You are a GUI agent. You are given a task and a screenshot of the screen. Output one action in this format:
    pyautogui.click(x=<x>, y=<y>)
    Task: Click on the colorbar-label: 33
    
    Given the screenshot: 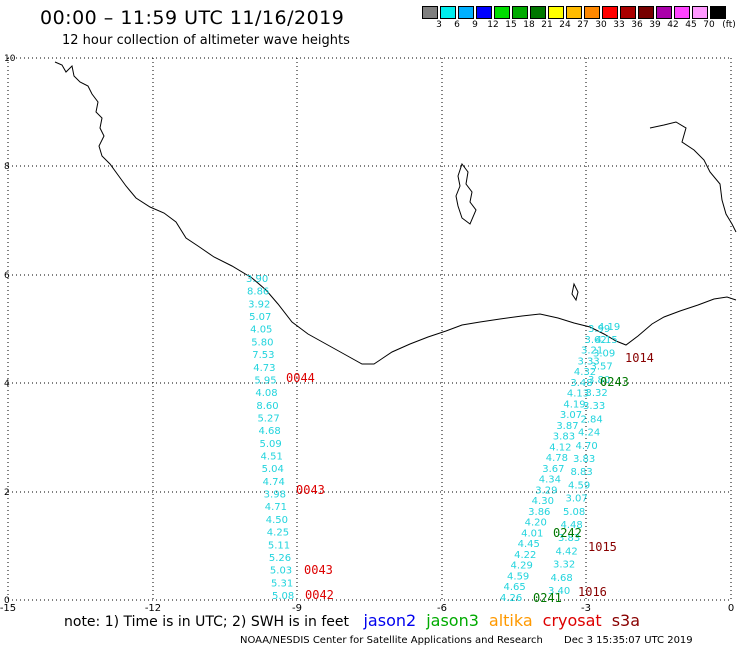 What is the action you would take?
    pyautogui.click(x=619, y=25)
    